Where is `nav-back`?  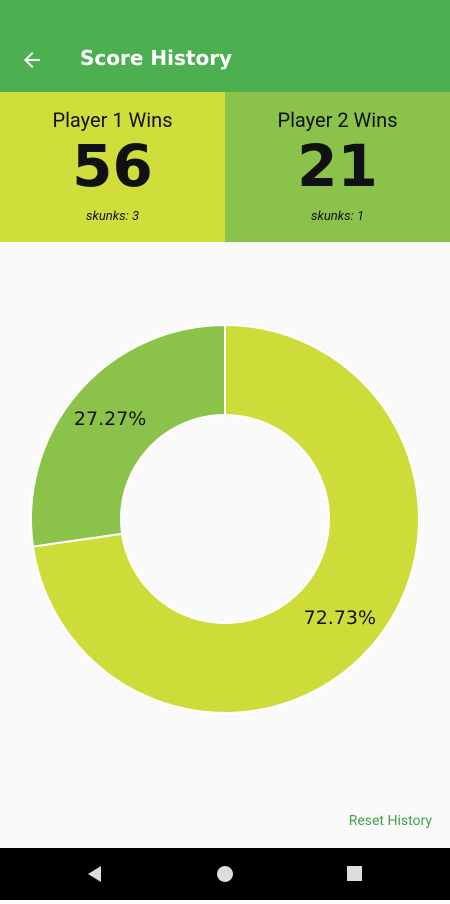
nav-back is located at coordinates (94, 874).